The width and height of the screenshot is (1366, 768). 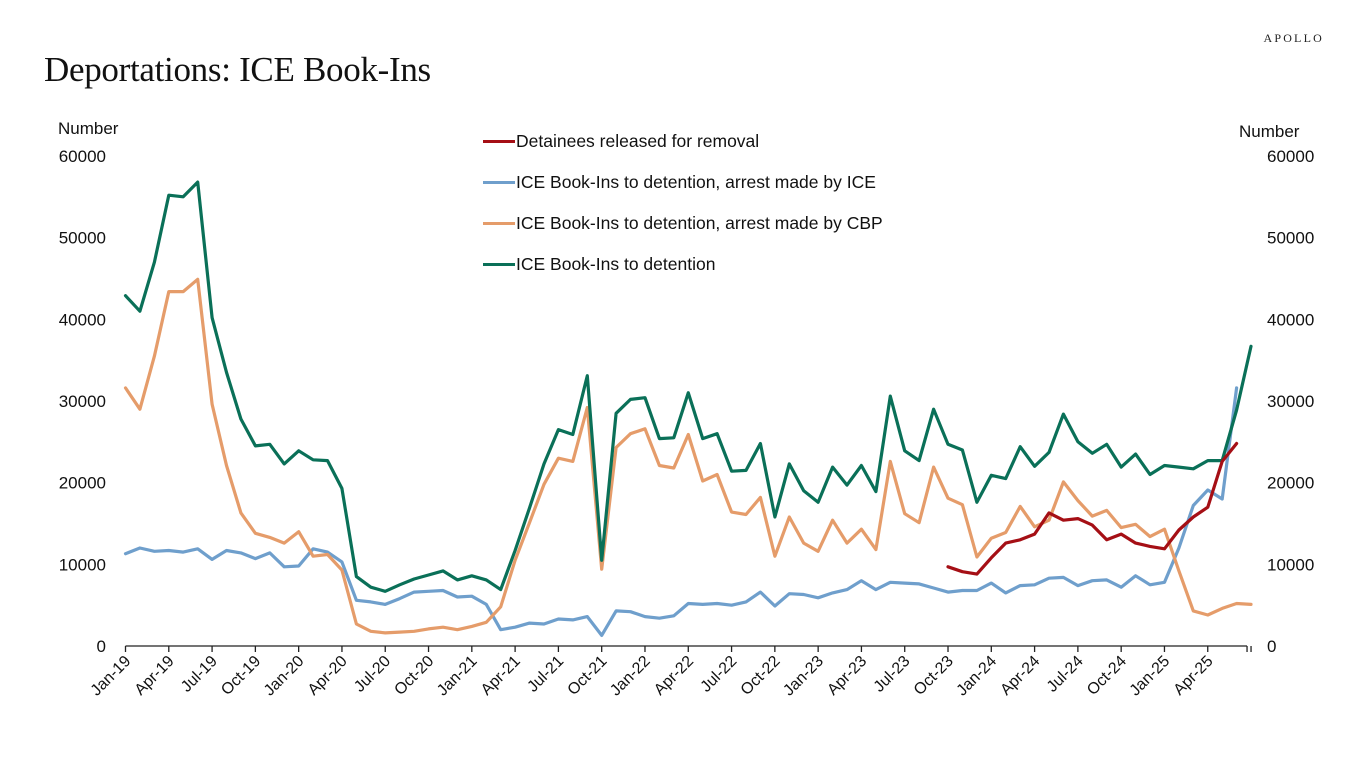 I want to click on y-tick-label-right: 0, so click(x=1271, y=646).